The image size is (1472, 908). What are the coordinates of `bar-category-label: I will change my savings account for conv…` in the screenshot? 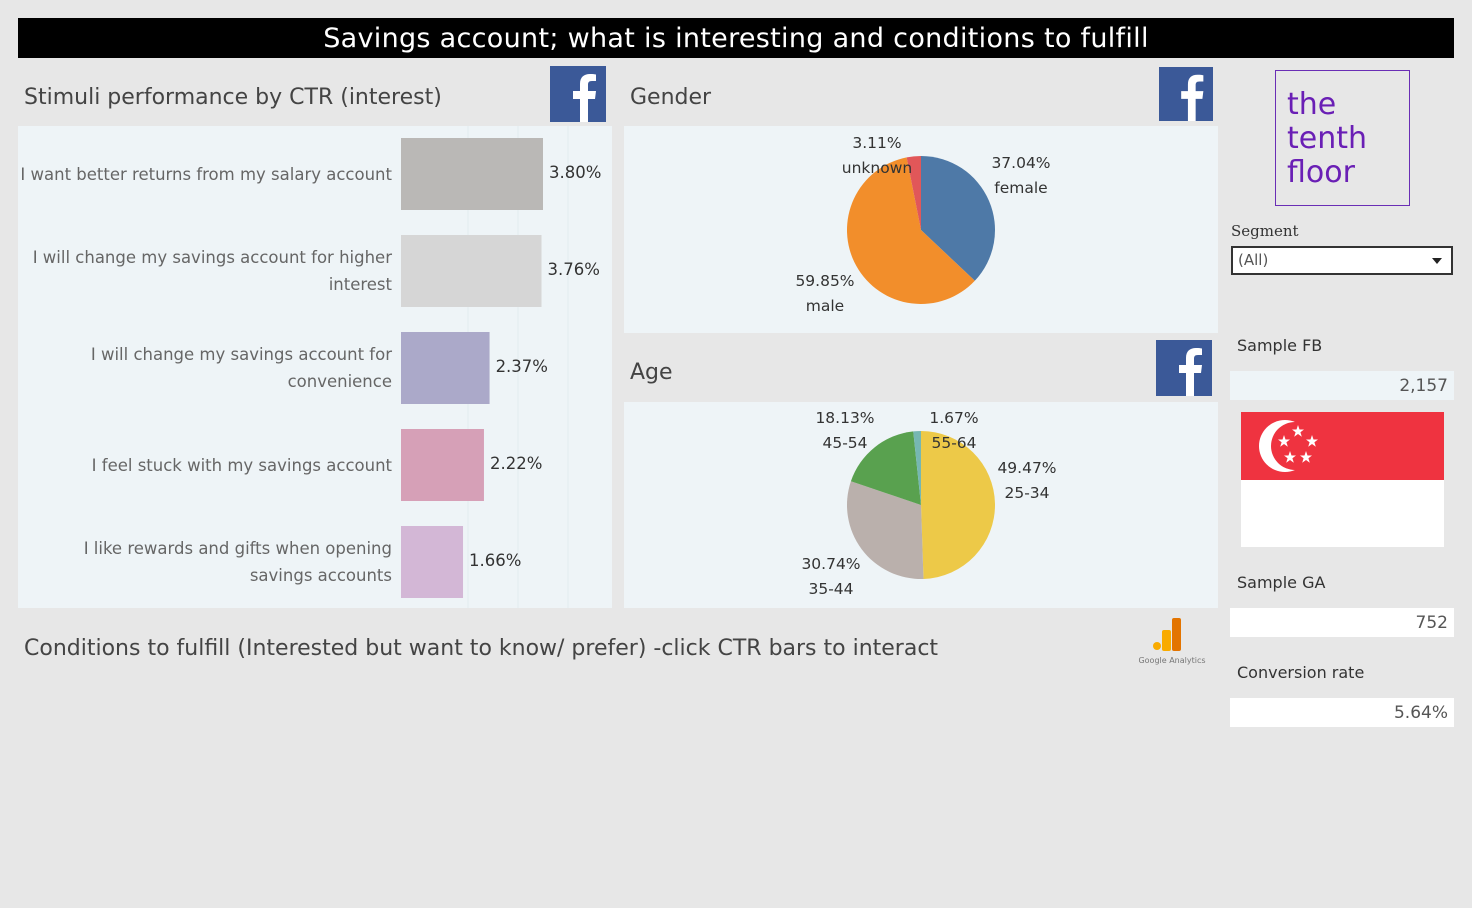 It's located at (202, 368).